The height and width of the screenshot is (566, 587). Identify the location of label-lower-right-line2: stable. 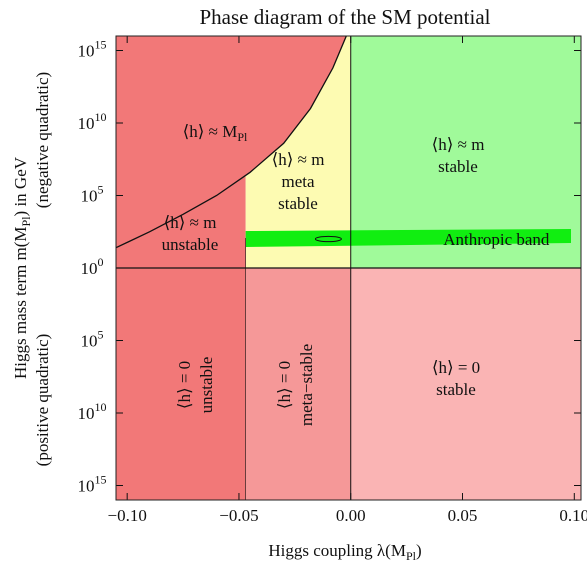
(456, 389).